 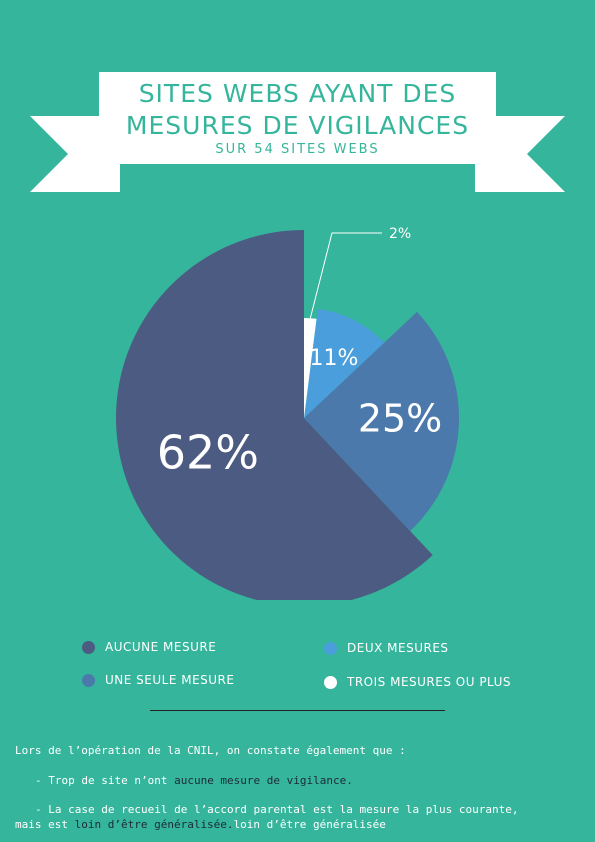 I want to click on ribbon-decoration, so click(x=297, y=154).